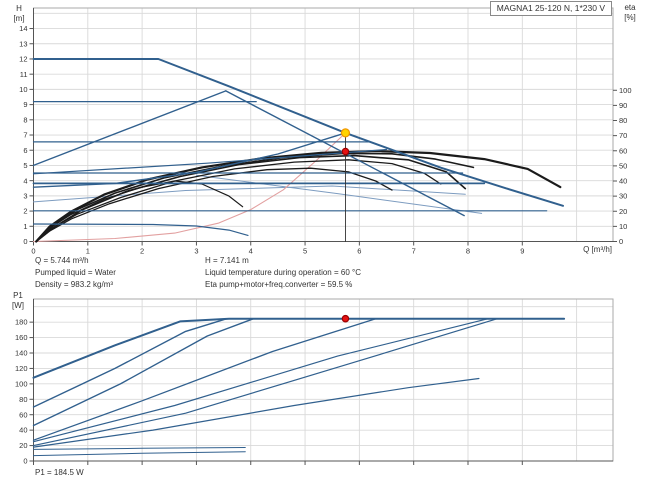 The image size is (650, 487). Describe the element at coordinates (18, 295) in the screenshot. I see `p1-axis-symbol: P1` at that location.